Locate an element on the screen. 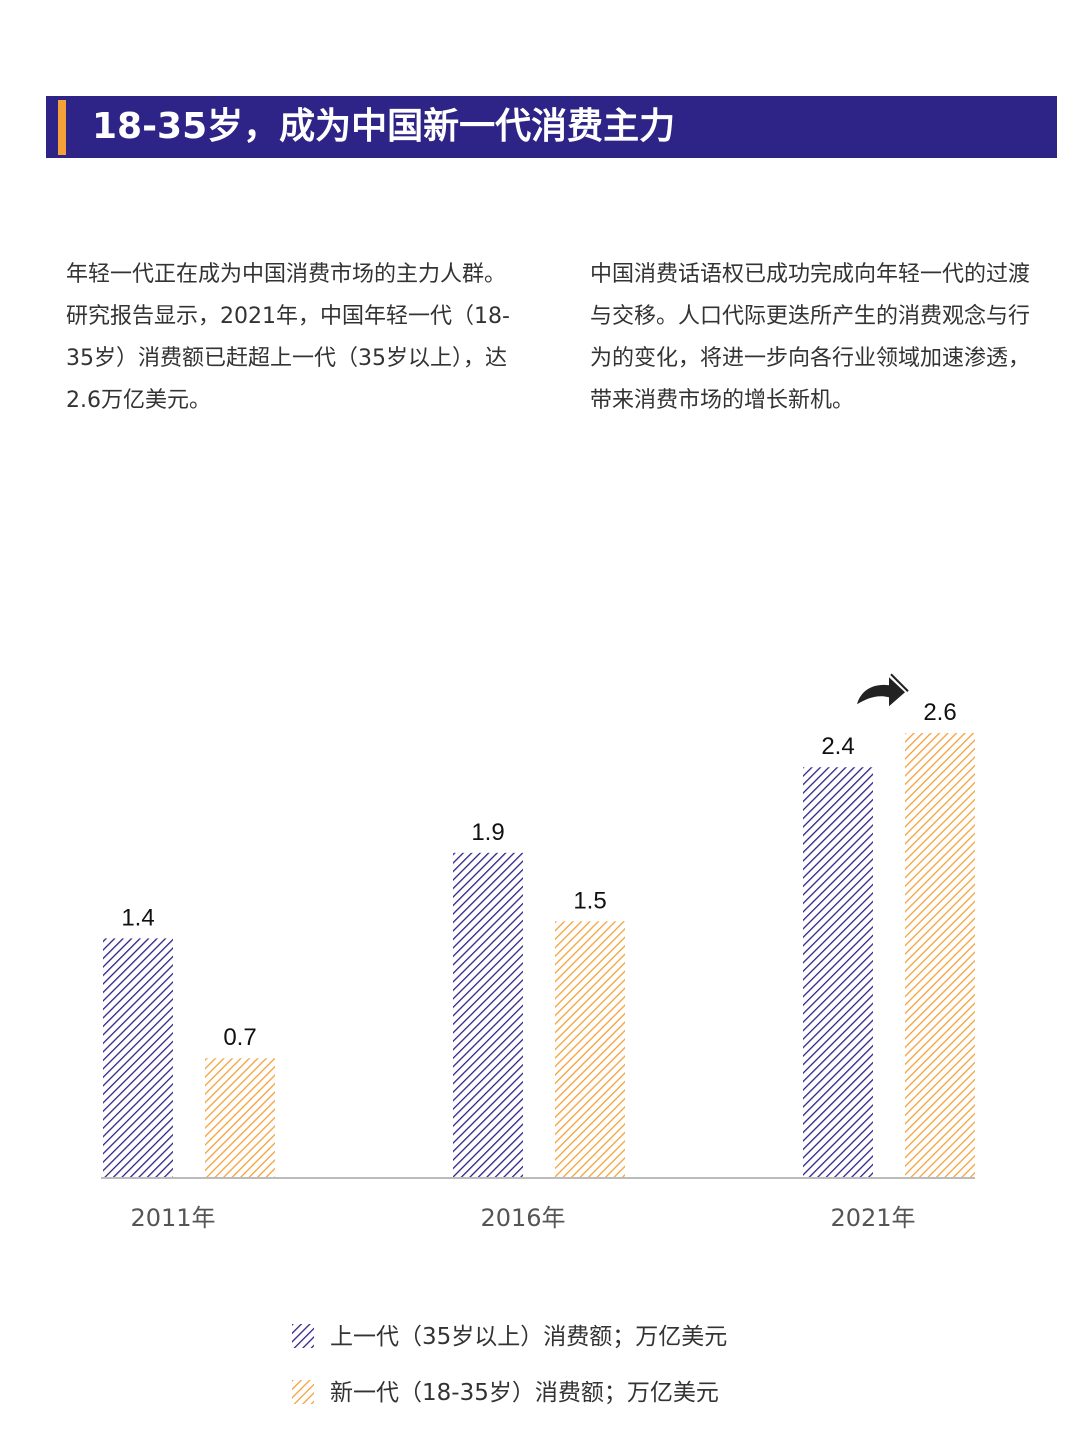 The width and height of the screenshot is (1080, 1440). category-label: 2016年 is located at coordinates (522, 1218).